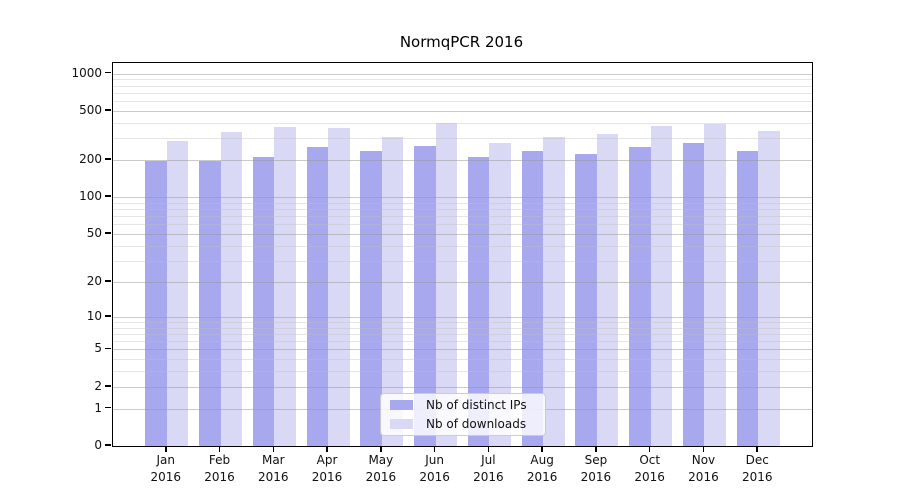  Describe the element at coordinates (425, 296) in the screenshot. I see `bar-distinct-ips-jun` at that location.